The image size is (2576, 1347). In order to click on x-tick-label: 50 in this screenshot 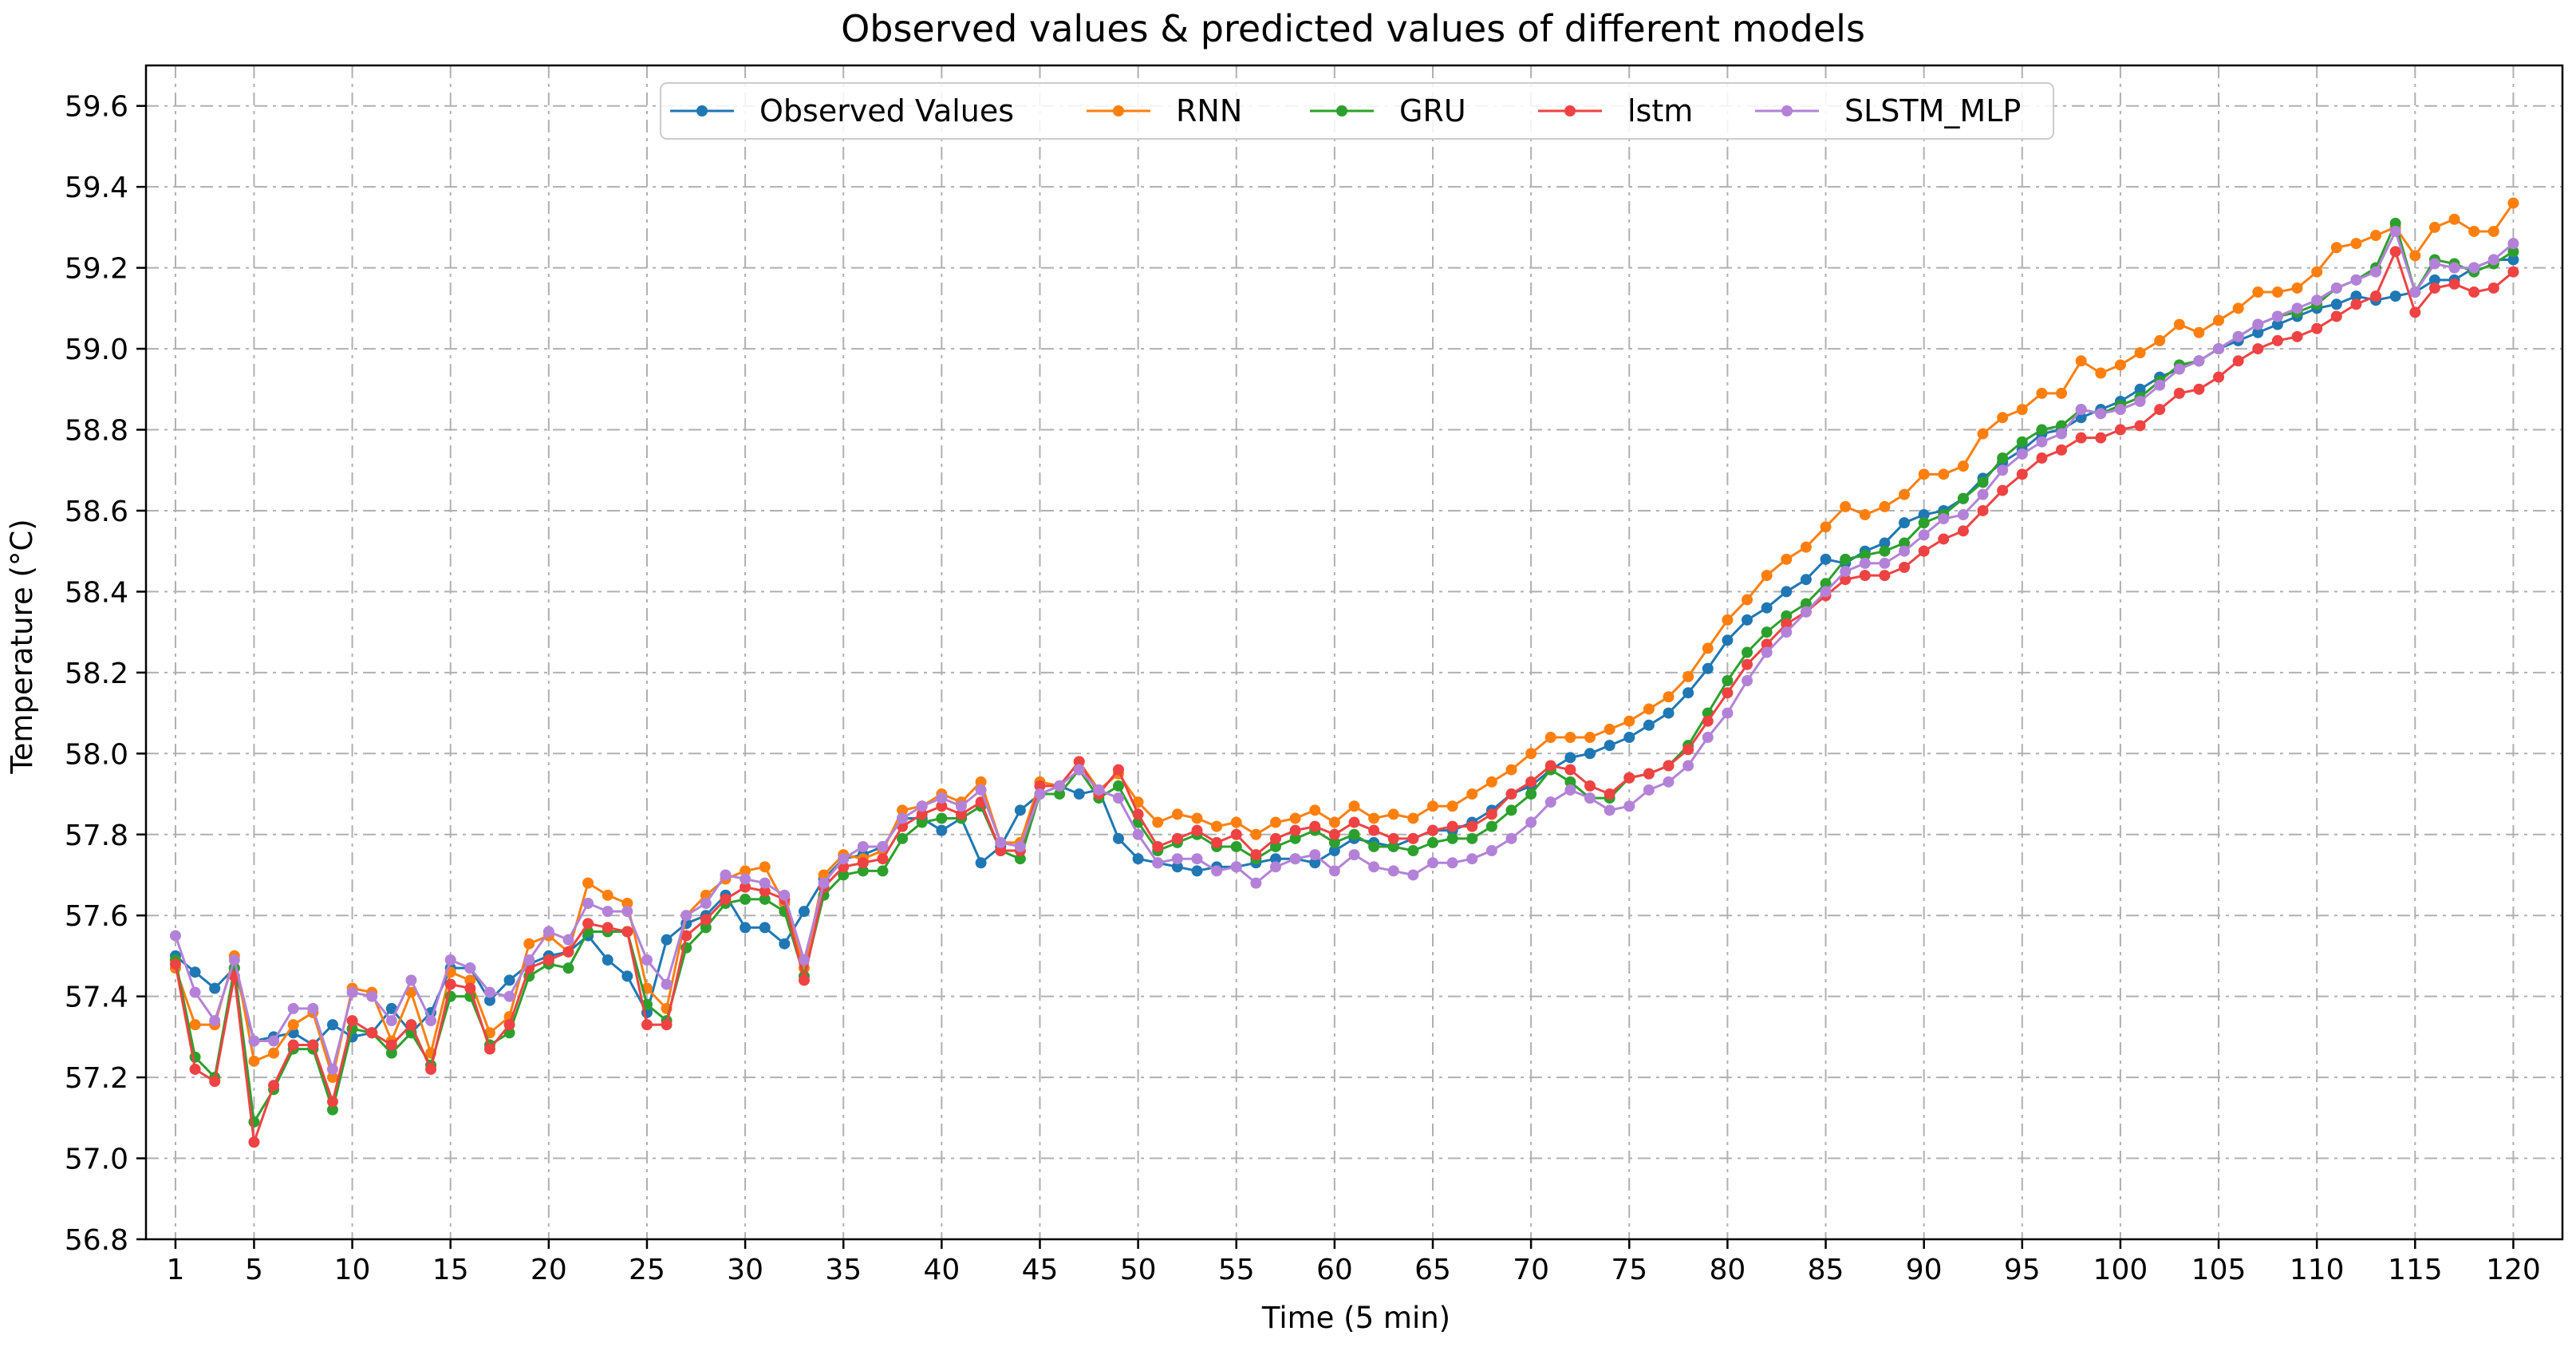, I will do `click(1138, 1270)`.